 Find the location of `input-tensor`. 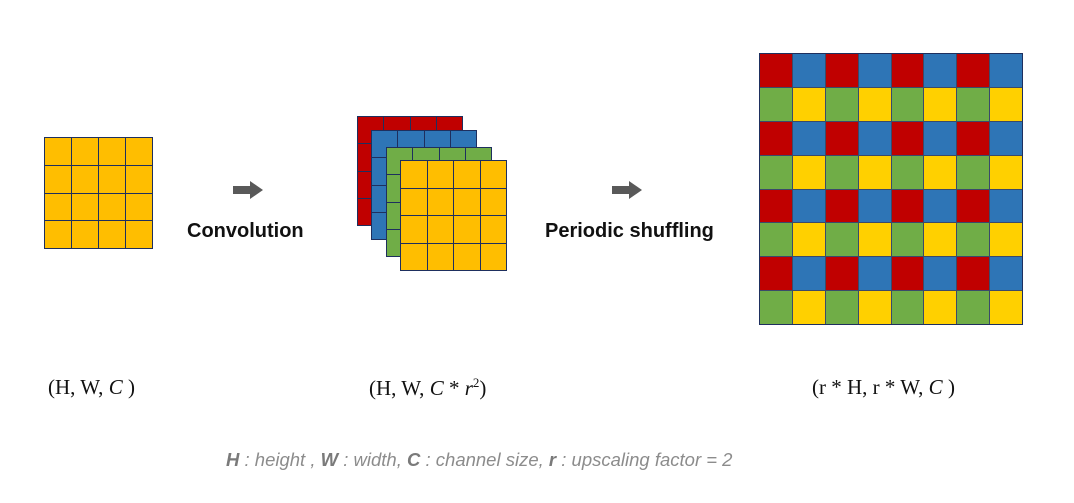

input-tensor is located at coordinates (98, 193).